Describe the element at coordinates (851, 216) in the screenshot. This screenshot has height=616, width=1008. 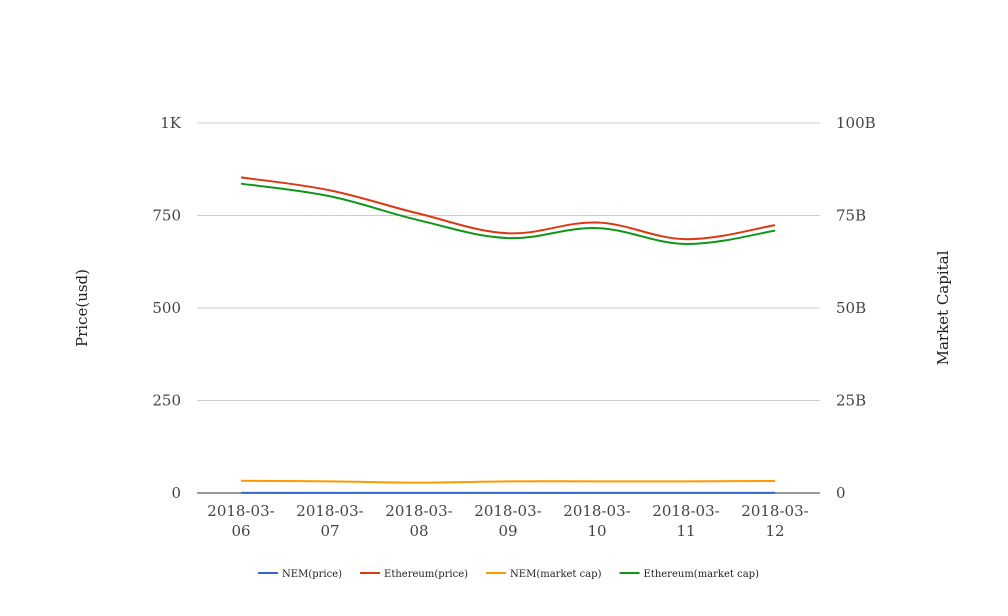
I see `right-tick-label: 75B` at that location.